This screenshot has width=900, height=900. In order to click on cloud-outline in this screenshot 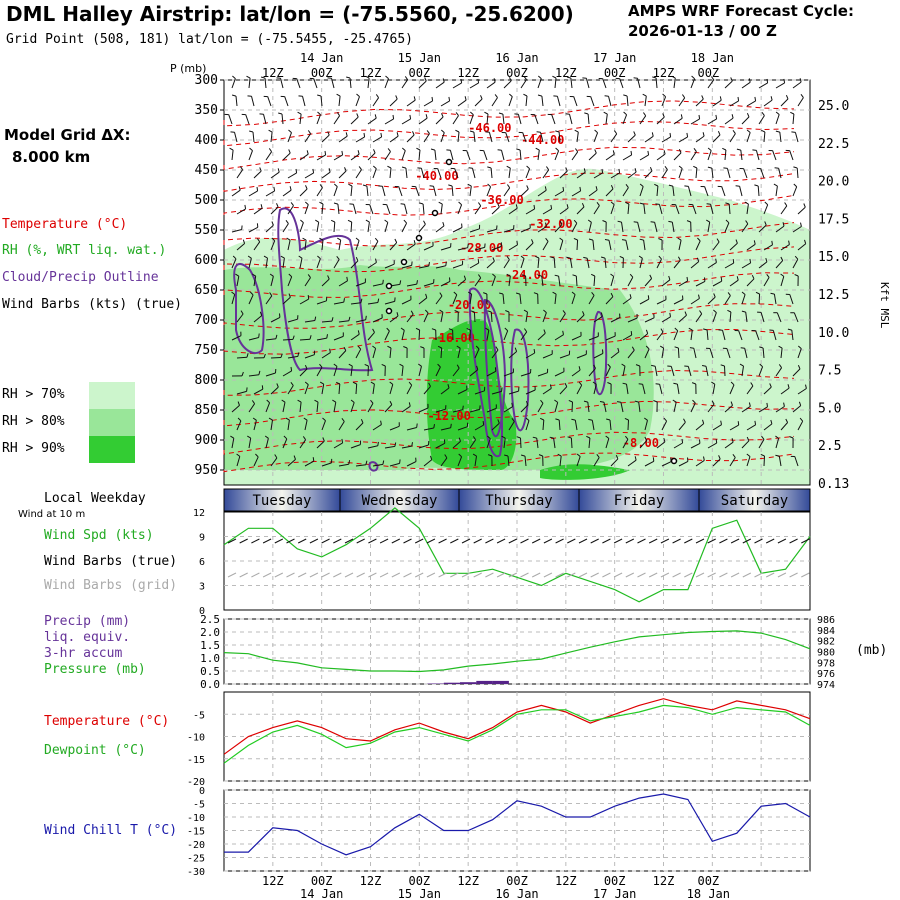, I will do `click(600, 353)`.